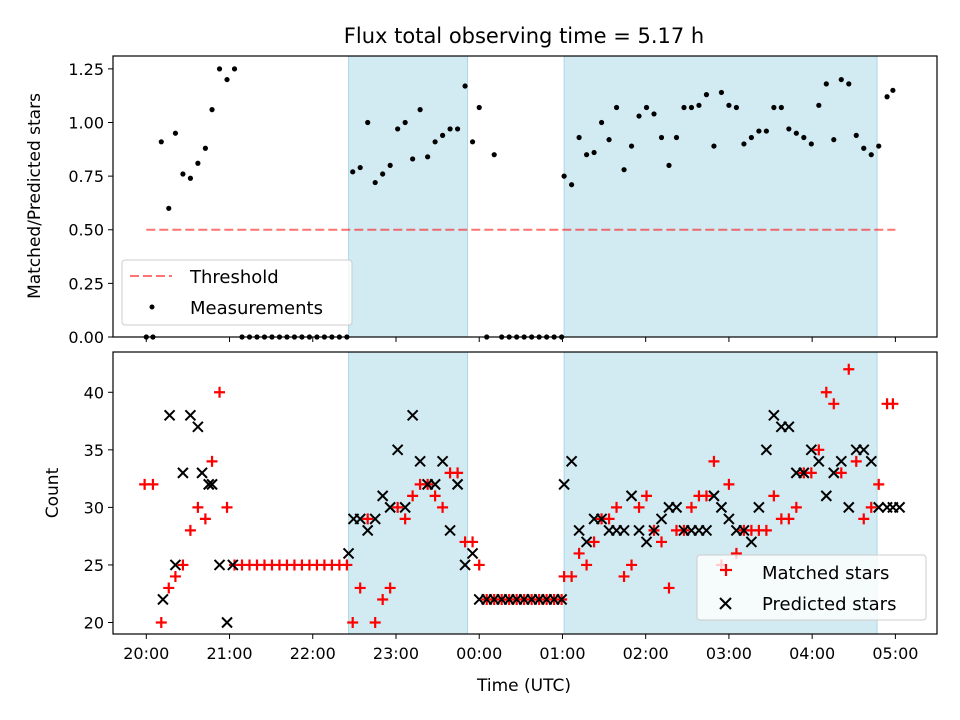 Image resolution: width=960 pixels, height=720 pixels. Describe the element at coordinates (94, 622) in the screenshot. I see `count-y-tick-label: 20` at that location.